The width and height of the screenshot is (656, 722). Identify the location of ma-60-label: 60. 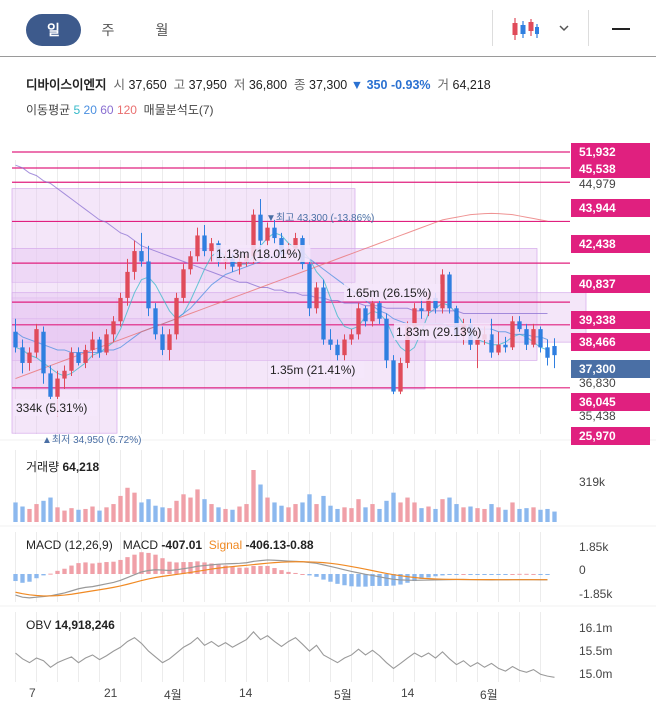
(107, 110).